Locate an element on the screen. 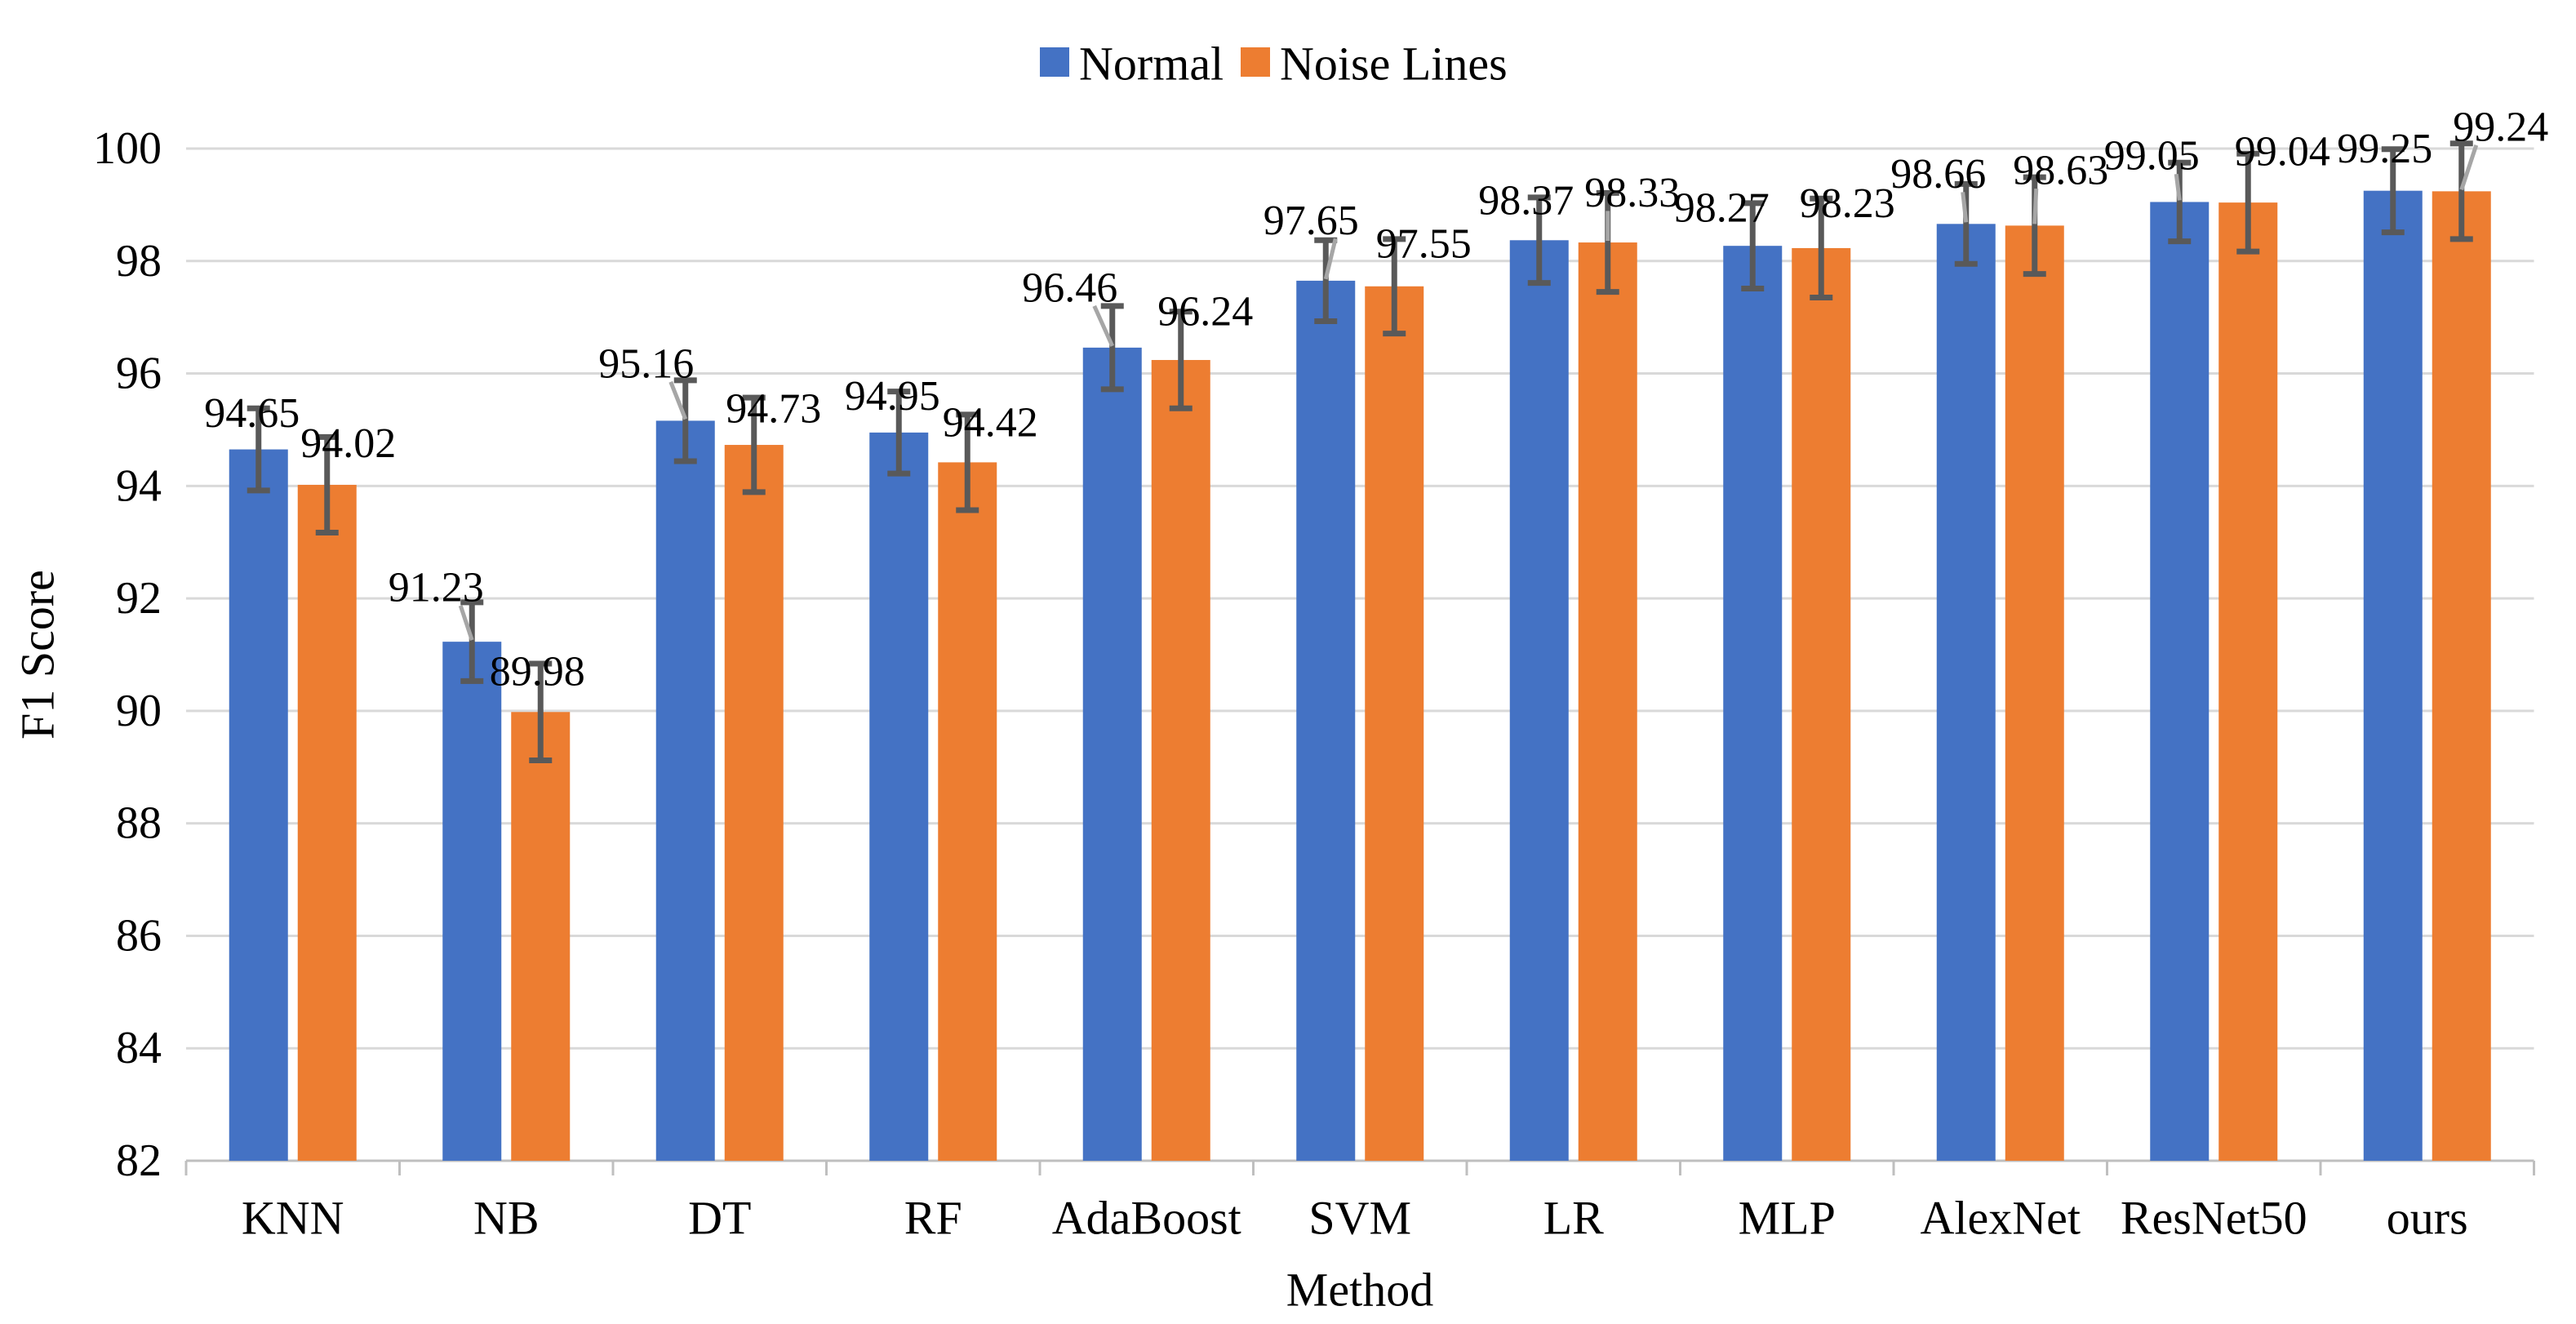  y-axis-tick-label: 98 is located at coordinates (139, 261).